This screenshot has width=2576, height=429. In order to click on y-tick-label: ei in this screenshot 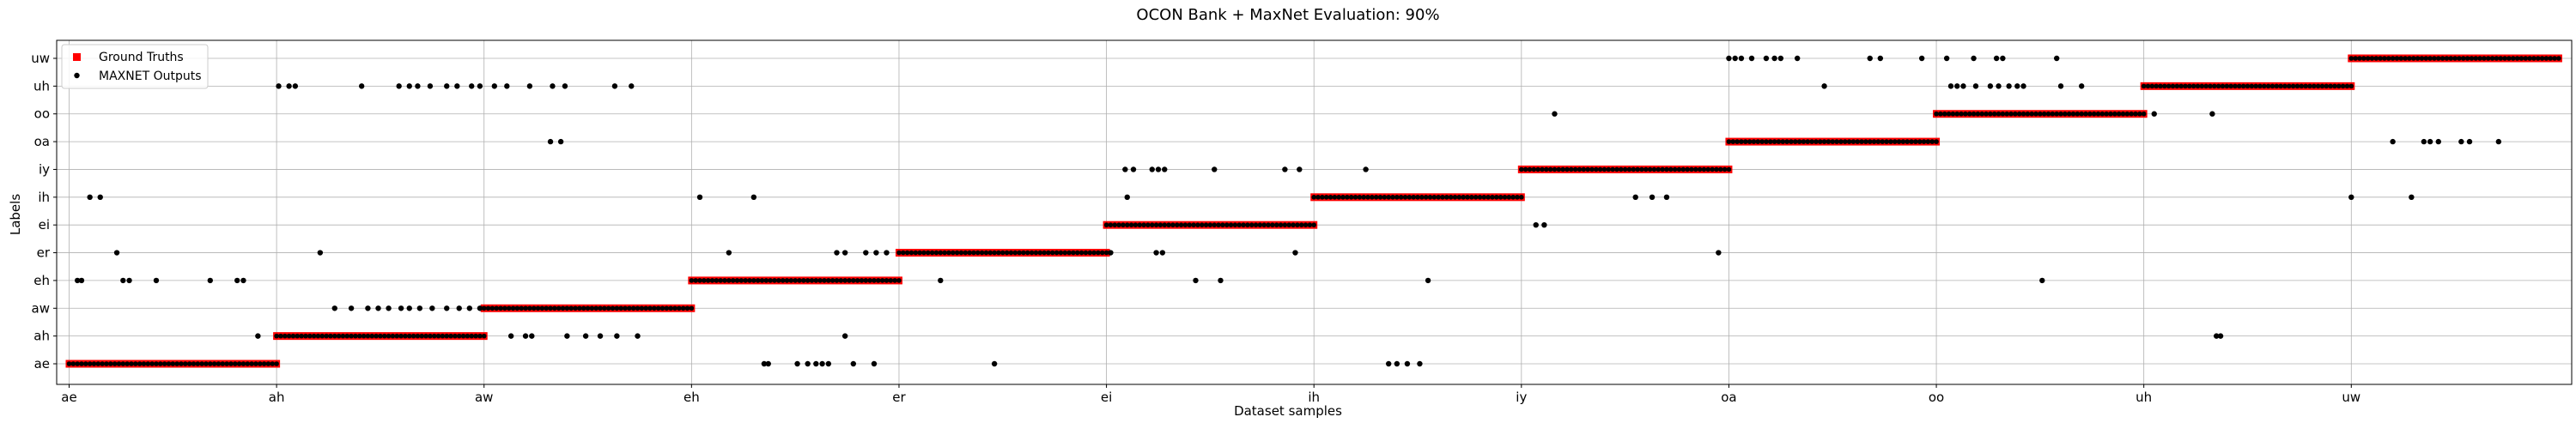, I will do `click(44, 225)`.